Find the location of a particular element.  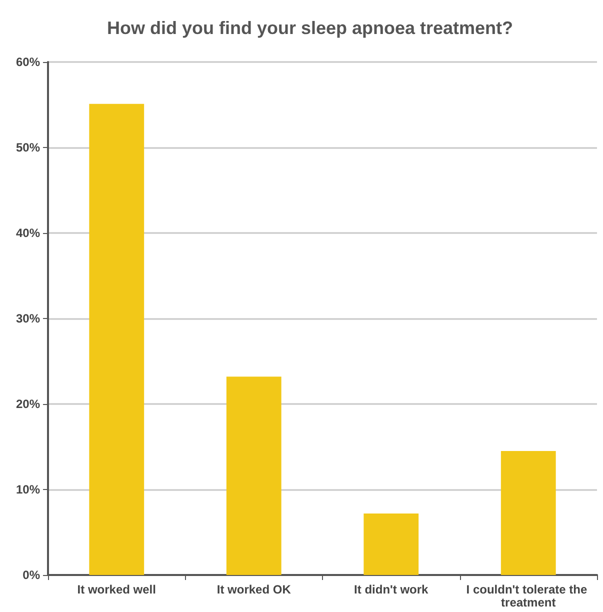

y-tick-label: 30% is located at coordinates (28, 319).